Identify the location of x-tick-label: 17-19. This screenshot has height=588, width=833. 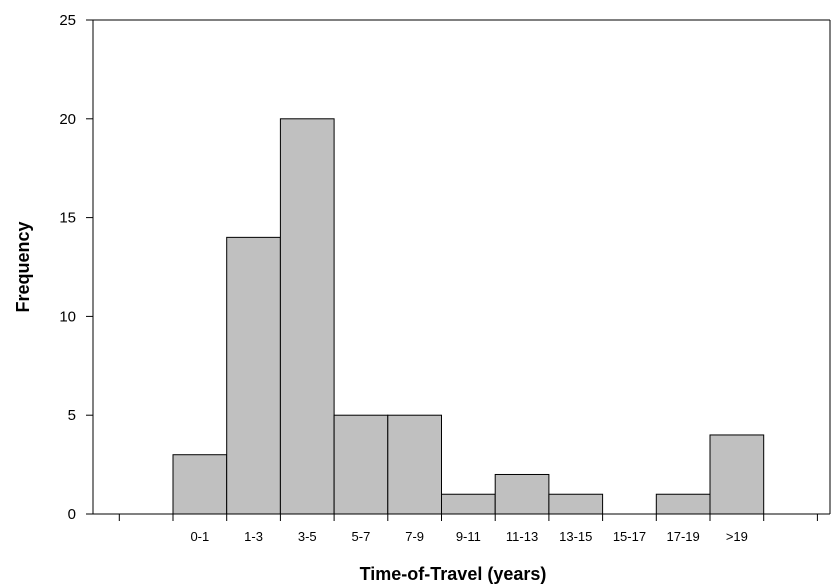
(683, 536).